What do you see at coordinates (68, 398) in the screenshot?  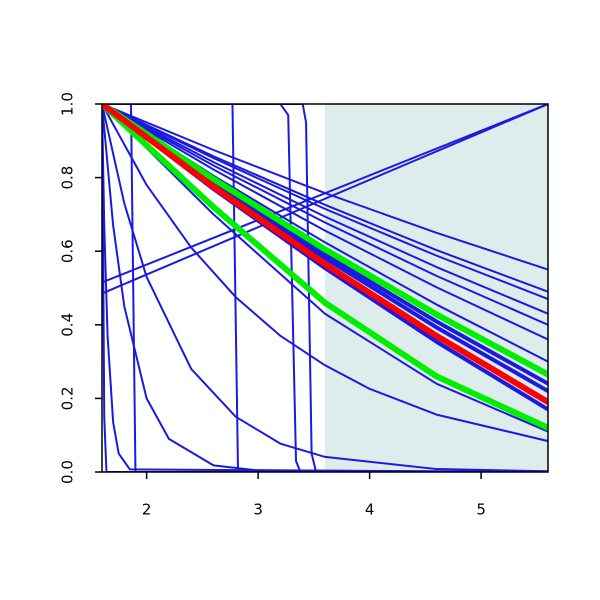 I see `y-tick-label: 0.2` at bounding box center [68, 398].